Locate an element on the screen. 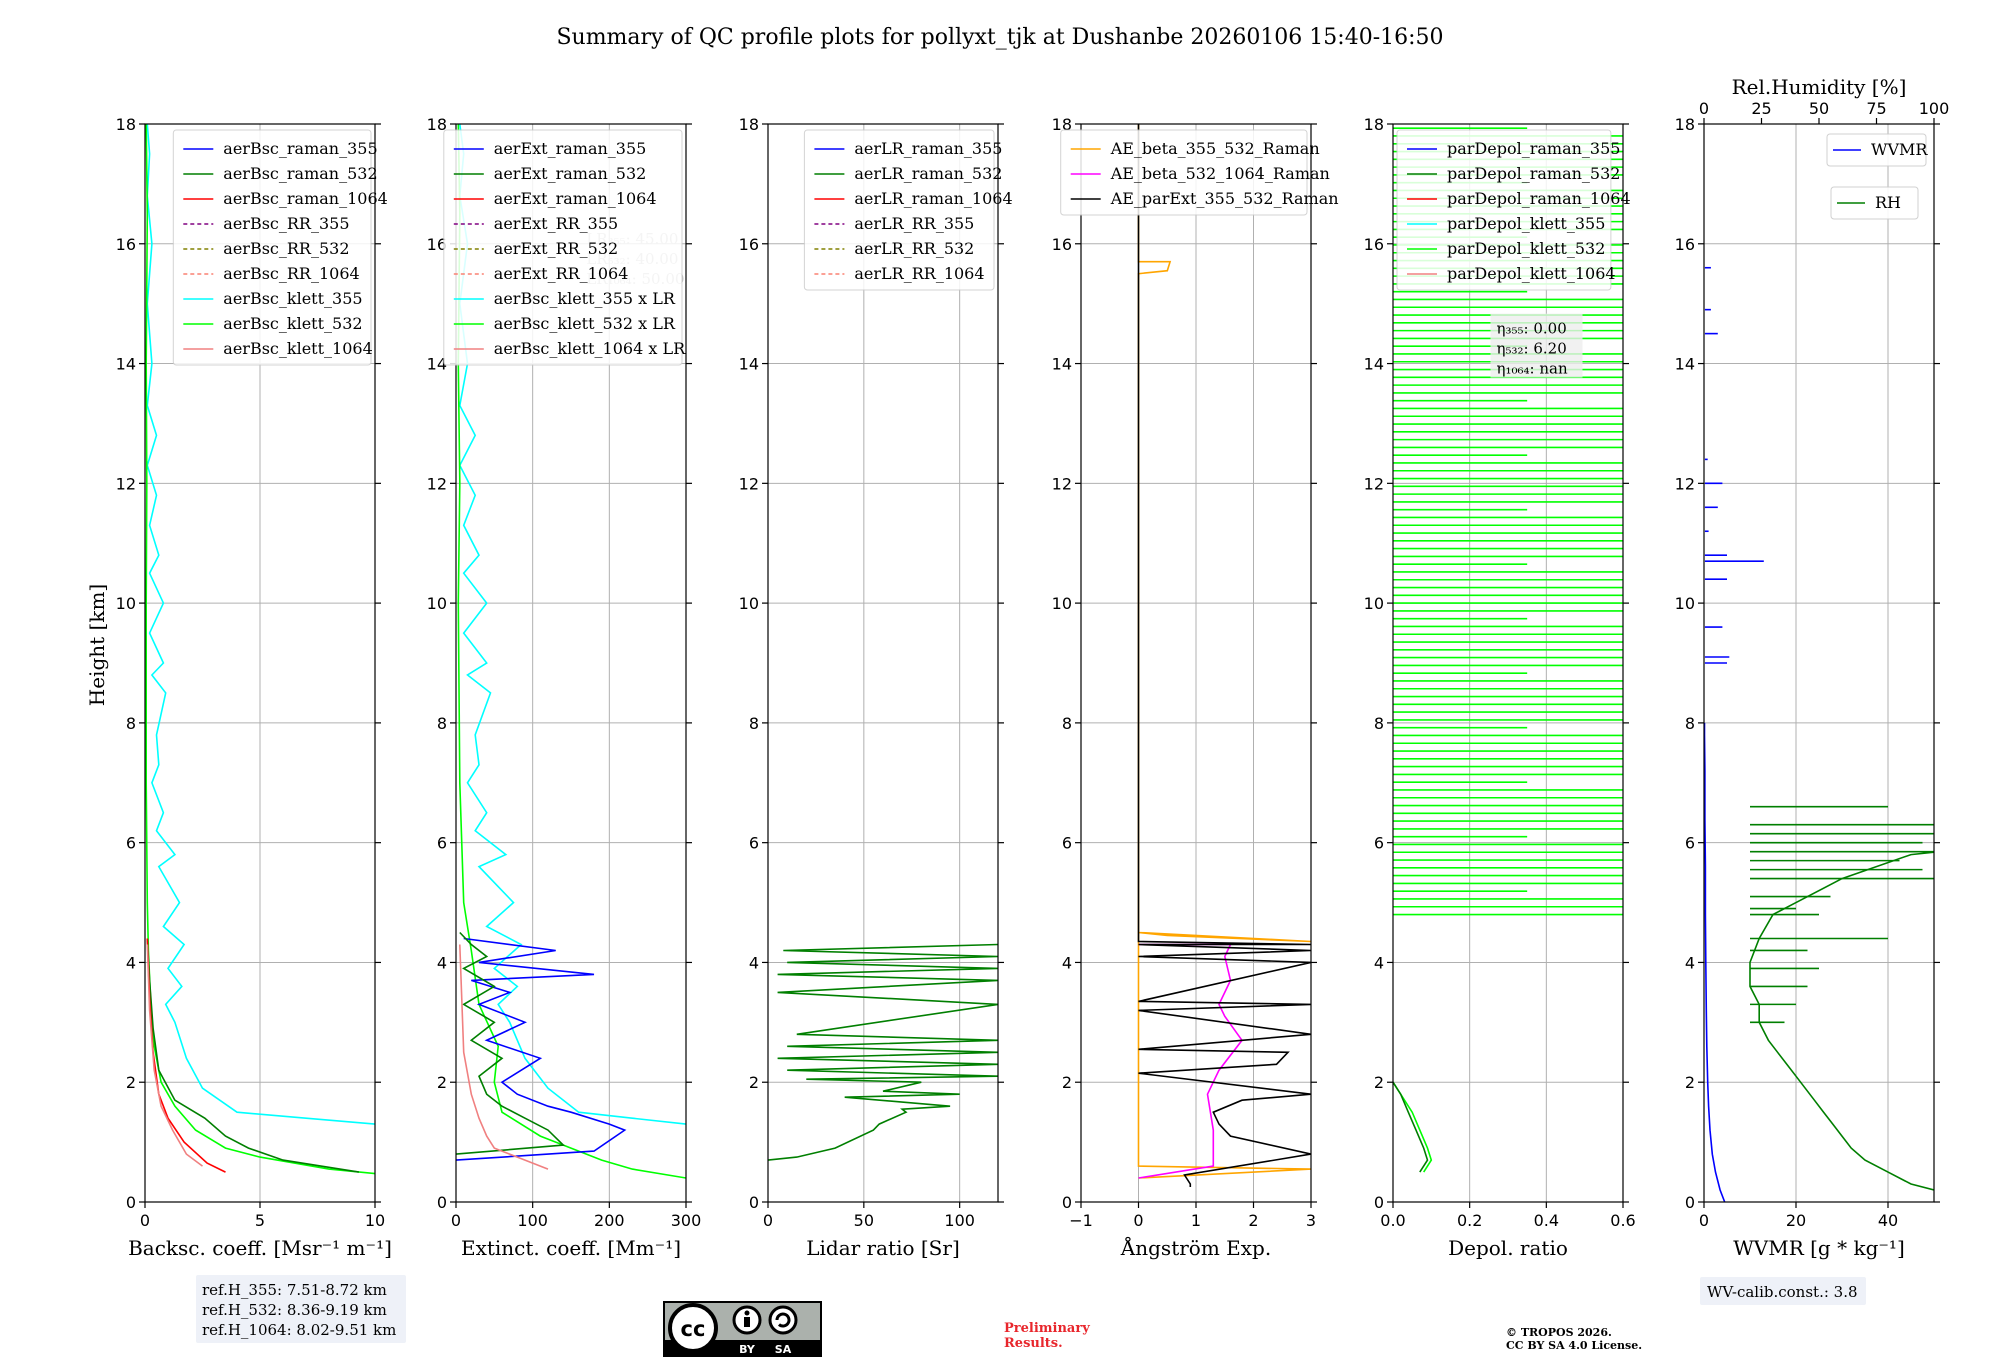 The image size is (2000, 1360). x-tick-label: 0.2 is located at coordinates (1469, 1220).